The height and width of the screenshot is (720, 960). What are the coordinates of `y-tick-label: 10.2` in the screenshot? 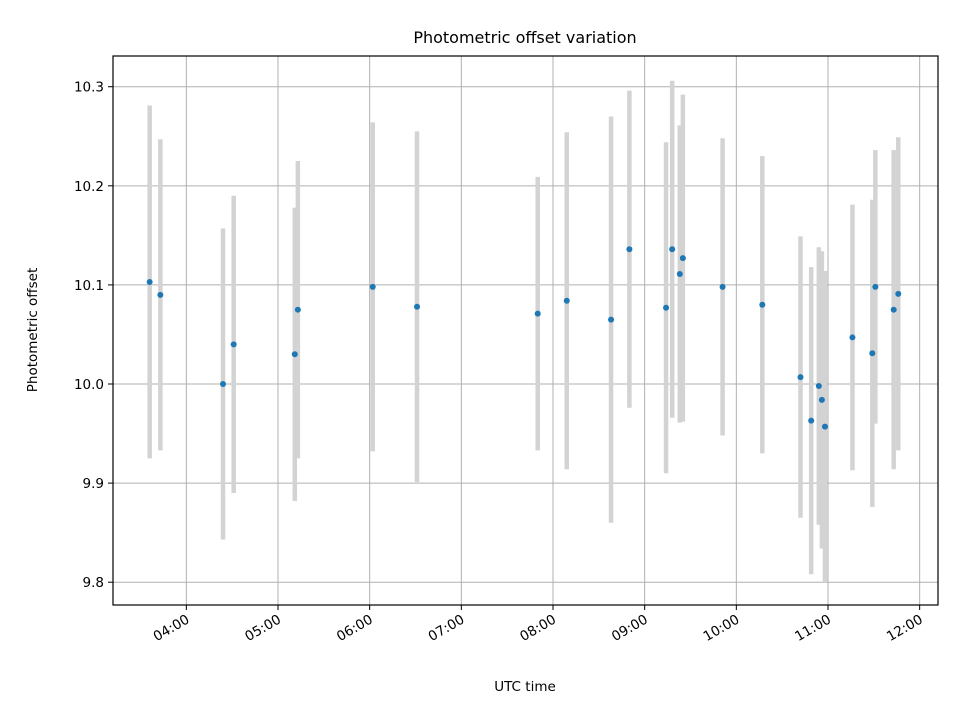 It's located at (89, 187).